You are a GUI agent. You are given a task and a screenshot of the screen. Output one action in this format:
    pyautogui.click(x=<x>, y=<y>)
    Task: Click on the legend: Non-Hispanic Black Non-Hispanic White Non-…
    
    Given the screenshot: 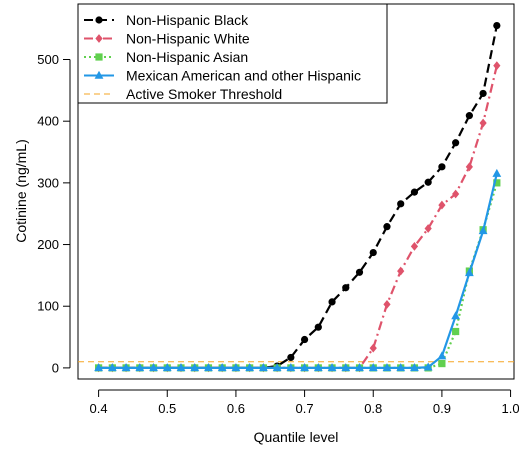 What is the action you would take?
    pyautogui.click(x=232, y=53)
    